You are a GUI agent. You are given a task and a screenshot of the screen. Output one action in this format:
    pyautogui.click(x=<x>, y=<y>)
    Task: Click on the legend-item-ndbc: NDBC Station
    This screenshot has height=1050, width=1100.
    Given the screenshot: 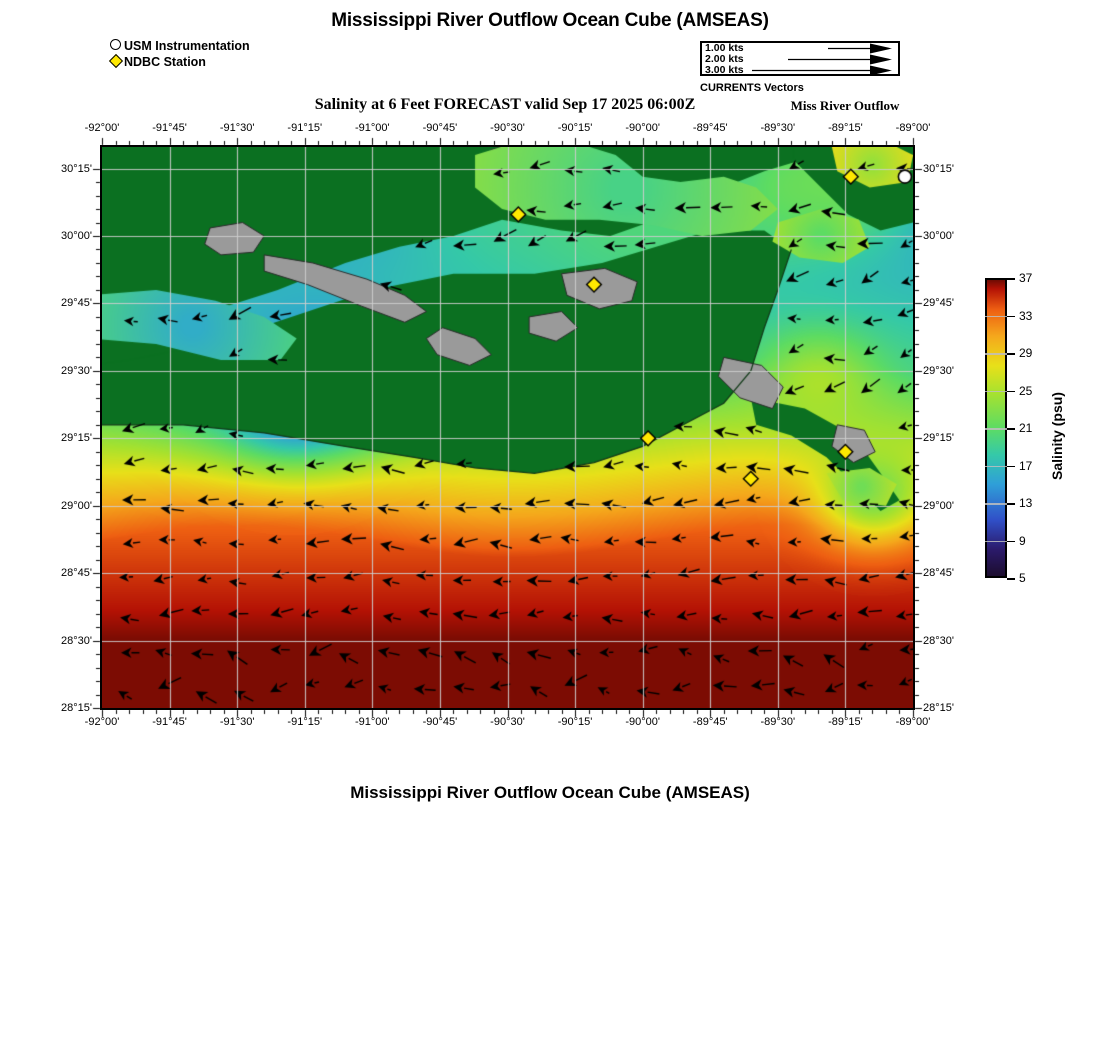 What is the action you would take?
    pyautogui.click(x=179, y=61)
    